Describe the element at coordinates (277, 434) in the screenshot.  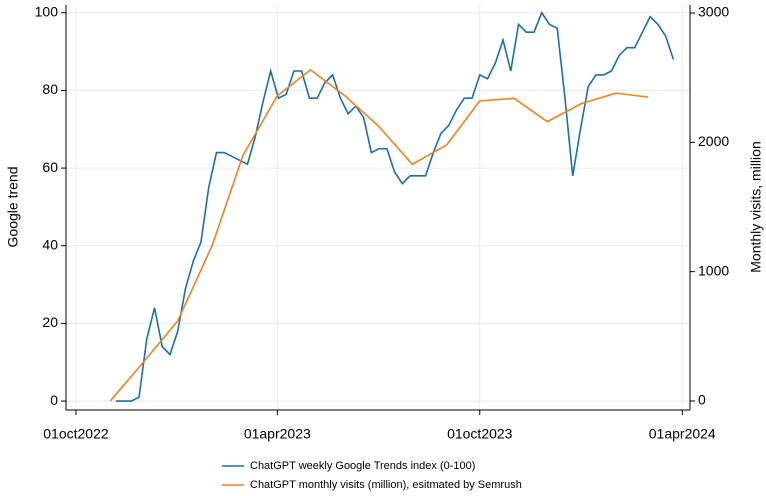
I see `x-tick-label: 01apr2023` at that location.